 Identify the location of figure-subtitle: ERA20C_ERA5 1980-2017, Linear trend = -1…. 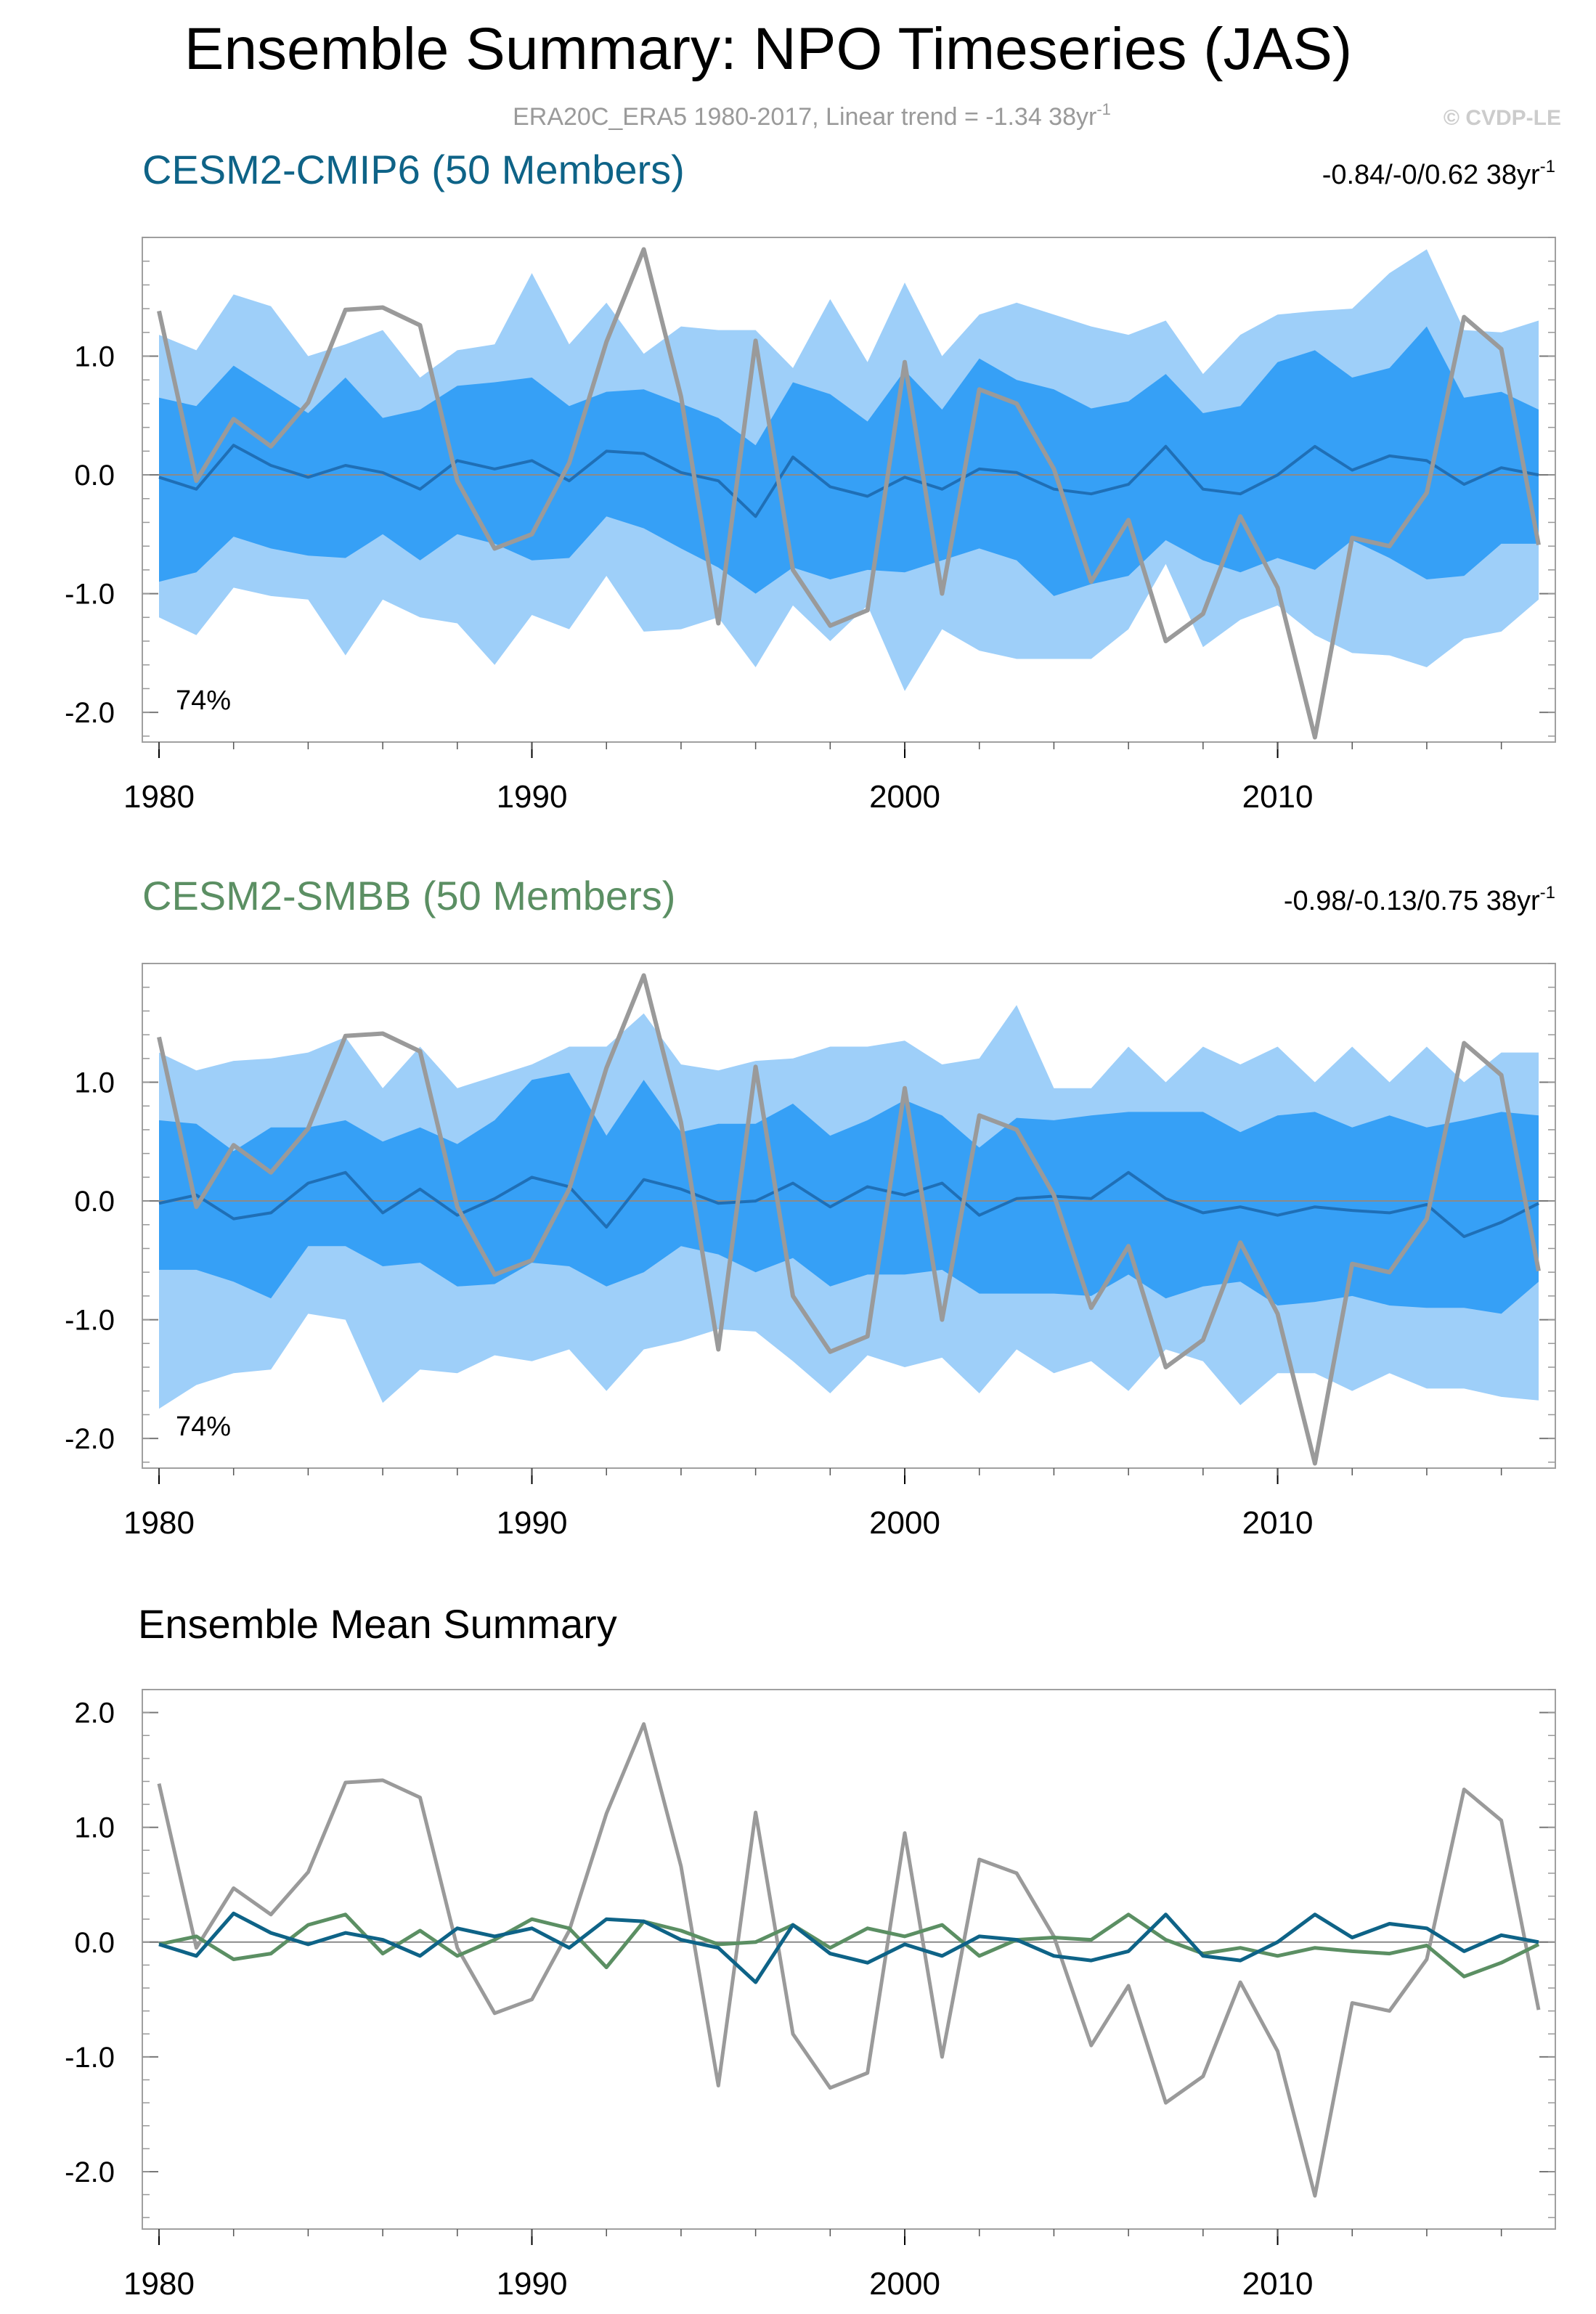
(812, 116).